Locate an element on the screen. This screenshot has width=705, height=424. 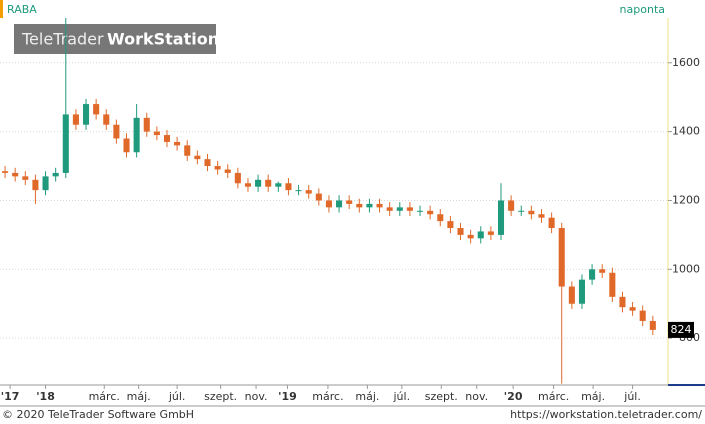
x-tick-label: '19 is located at coordinates (287, 396).